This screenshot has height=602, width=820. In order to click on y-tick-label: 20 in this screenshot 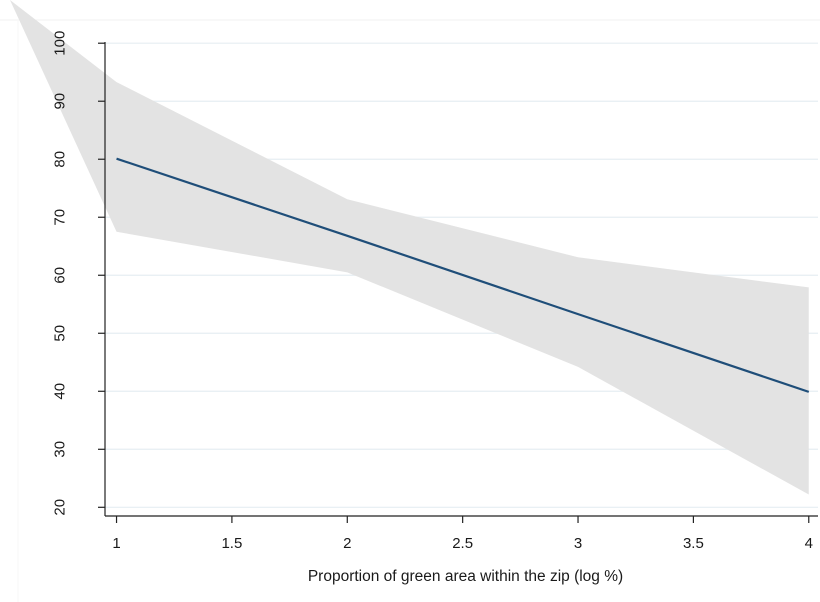, I will do `click(60, 507)`.